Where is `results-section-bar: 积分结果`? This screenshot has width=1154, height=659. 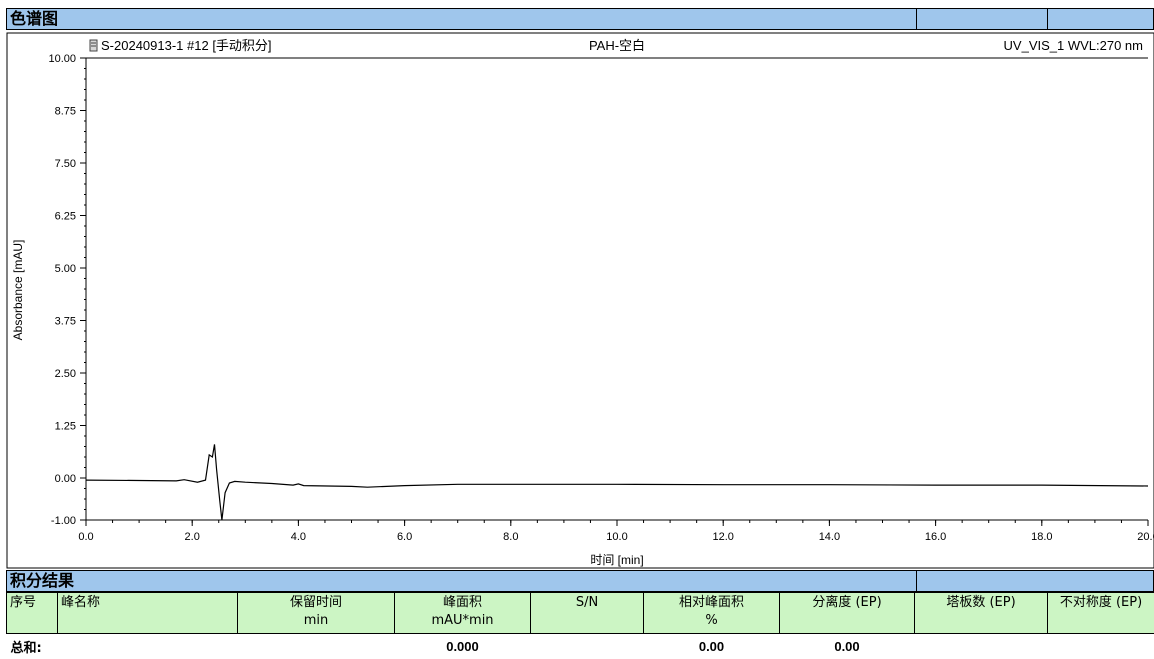 results-section-bar: 积分结果 is located at coordinates (580, 581).